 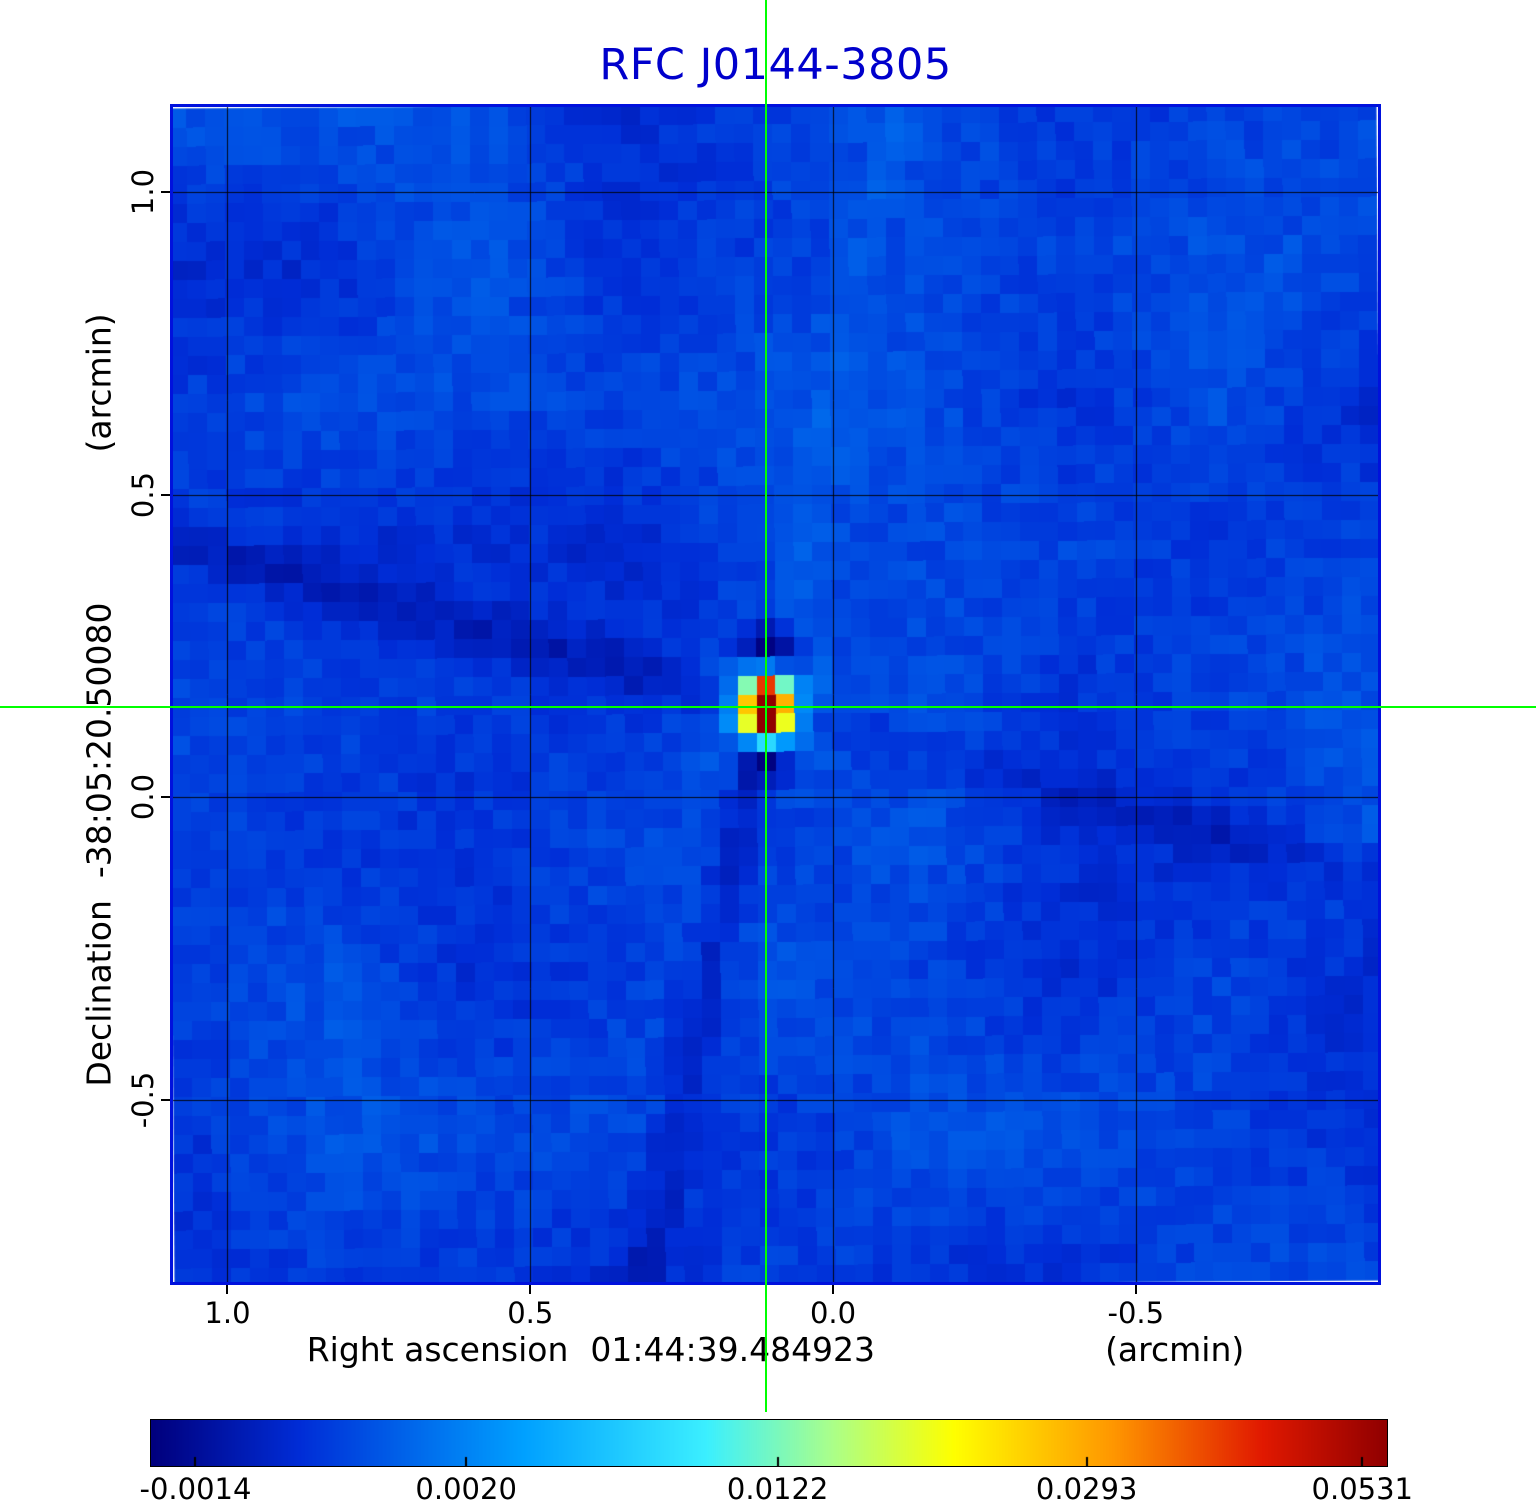 What do you see at coordinates (775, 65) in the screenshot?
I see `figure-title: RFC J0144-3805` at bounding box center [775, 65].